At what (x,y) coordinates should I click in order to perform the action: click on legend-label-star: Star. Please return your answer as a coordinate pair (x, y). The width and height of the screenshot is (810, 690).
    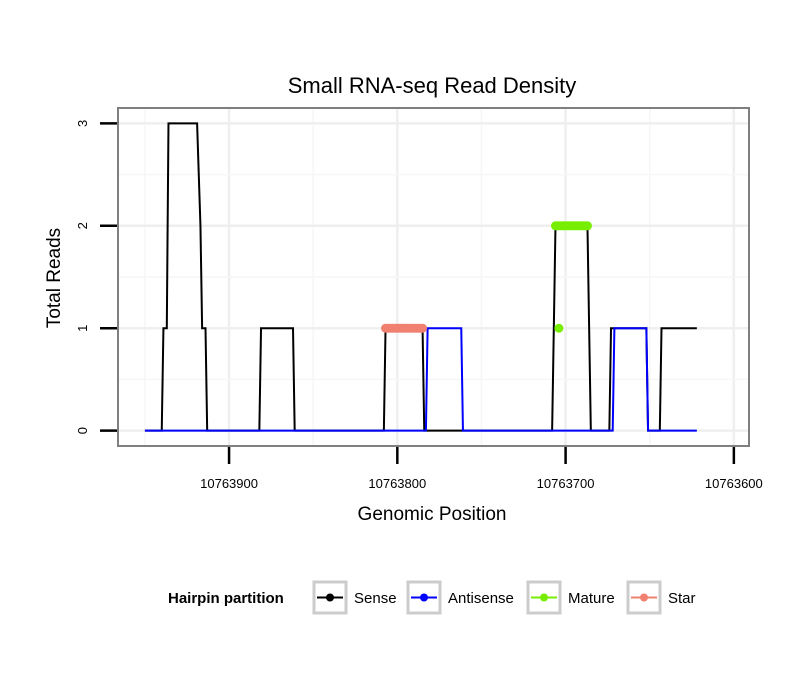
    Looking at the image, I should click on (682, 598).